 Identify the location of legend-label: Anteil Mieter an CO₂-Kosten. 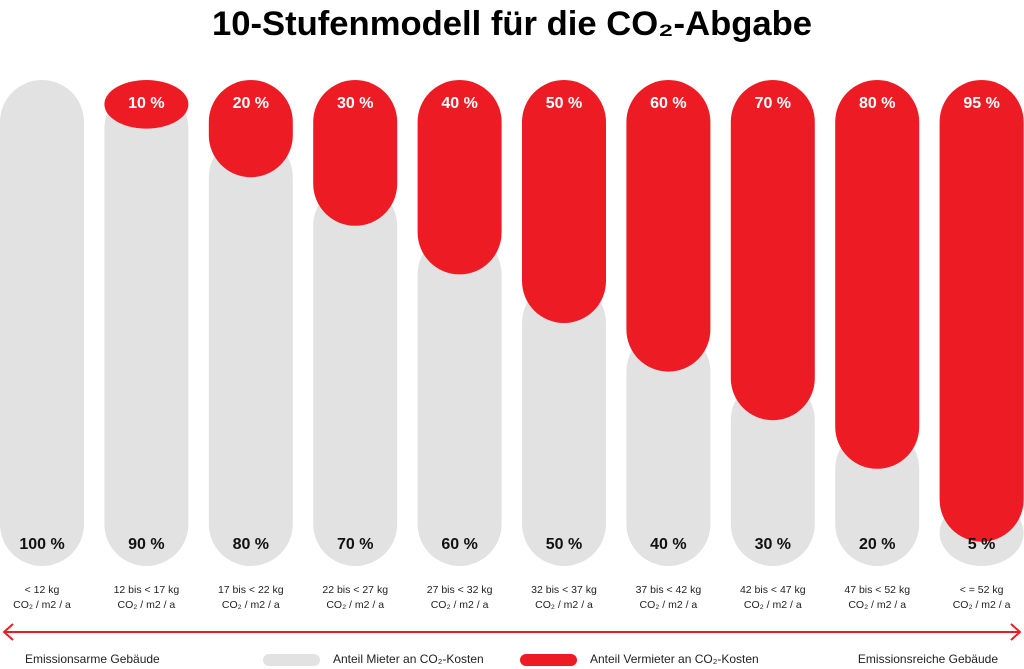
(408, 659).